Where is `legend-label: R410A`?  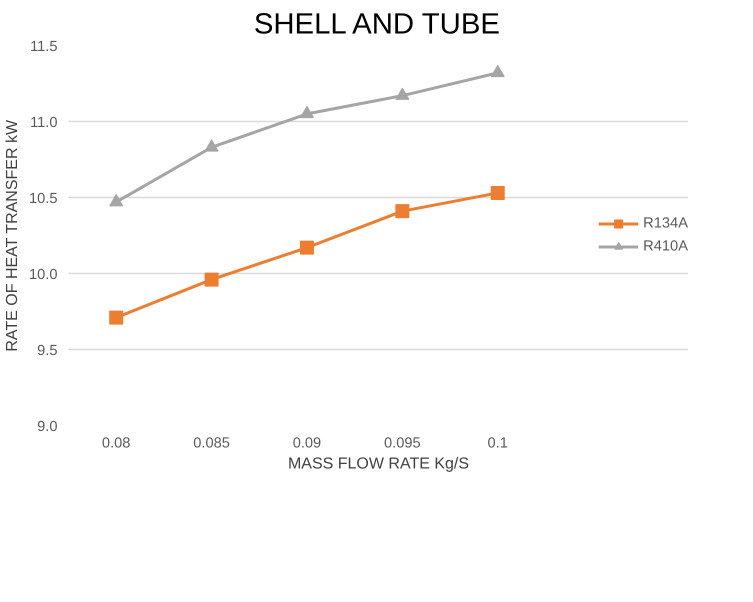
legend-label: R410A is located at coordinates (665, 246).